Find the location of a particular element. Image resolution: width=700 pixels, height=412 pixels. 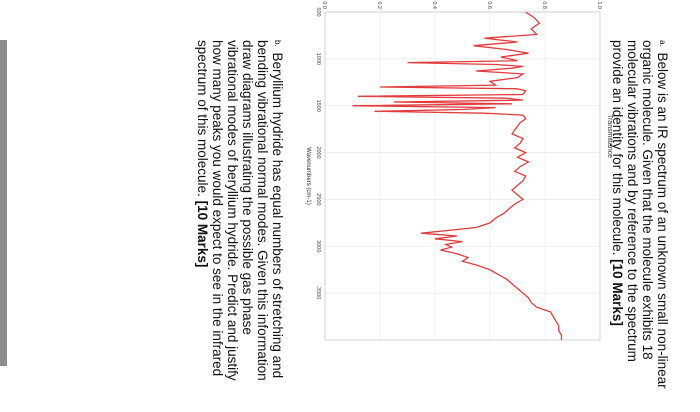

y-tick-label: 0.0 is located at coordinates (324, 5).